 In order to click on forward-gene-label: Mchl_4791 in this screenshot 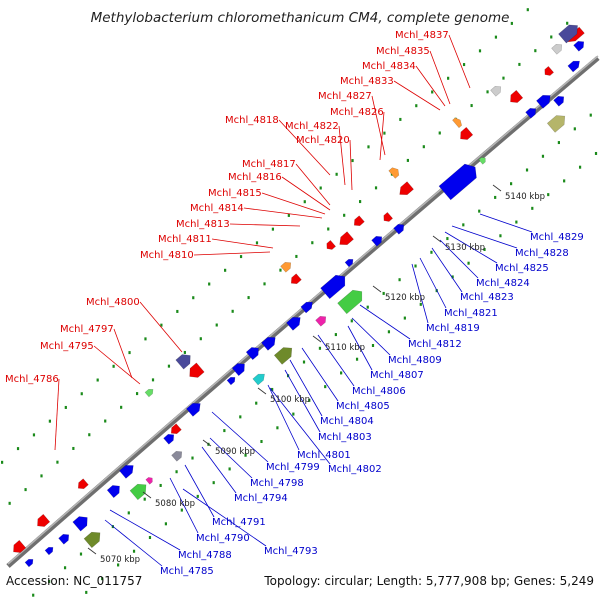, I will do `click(239, 522)`.